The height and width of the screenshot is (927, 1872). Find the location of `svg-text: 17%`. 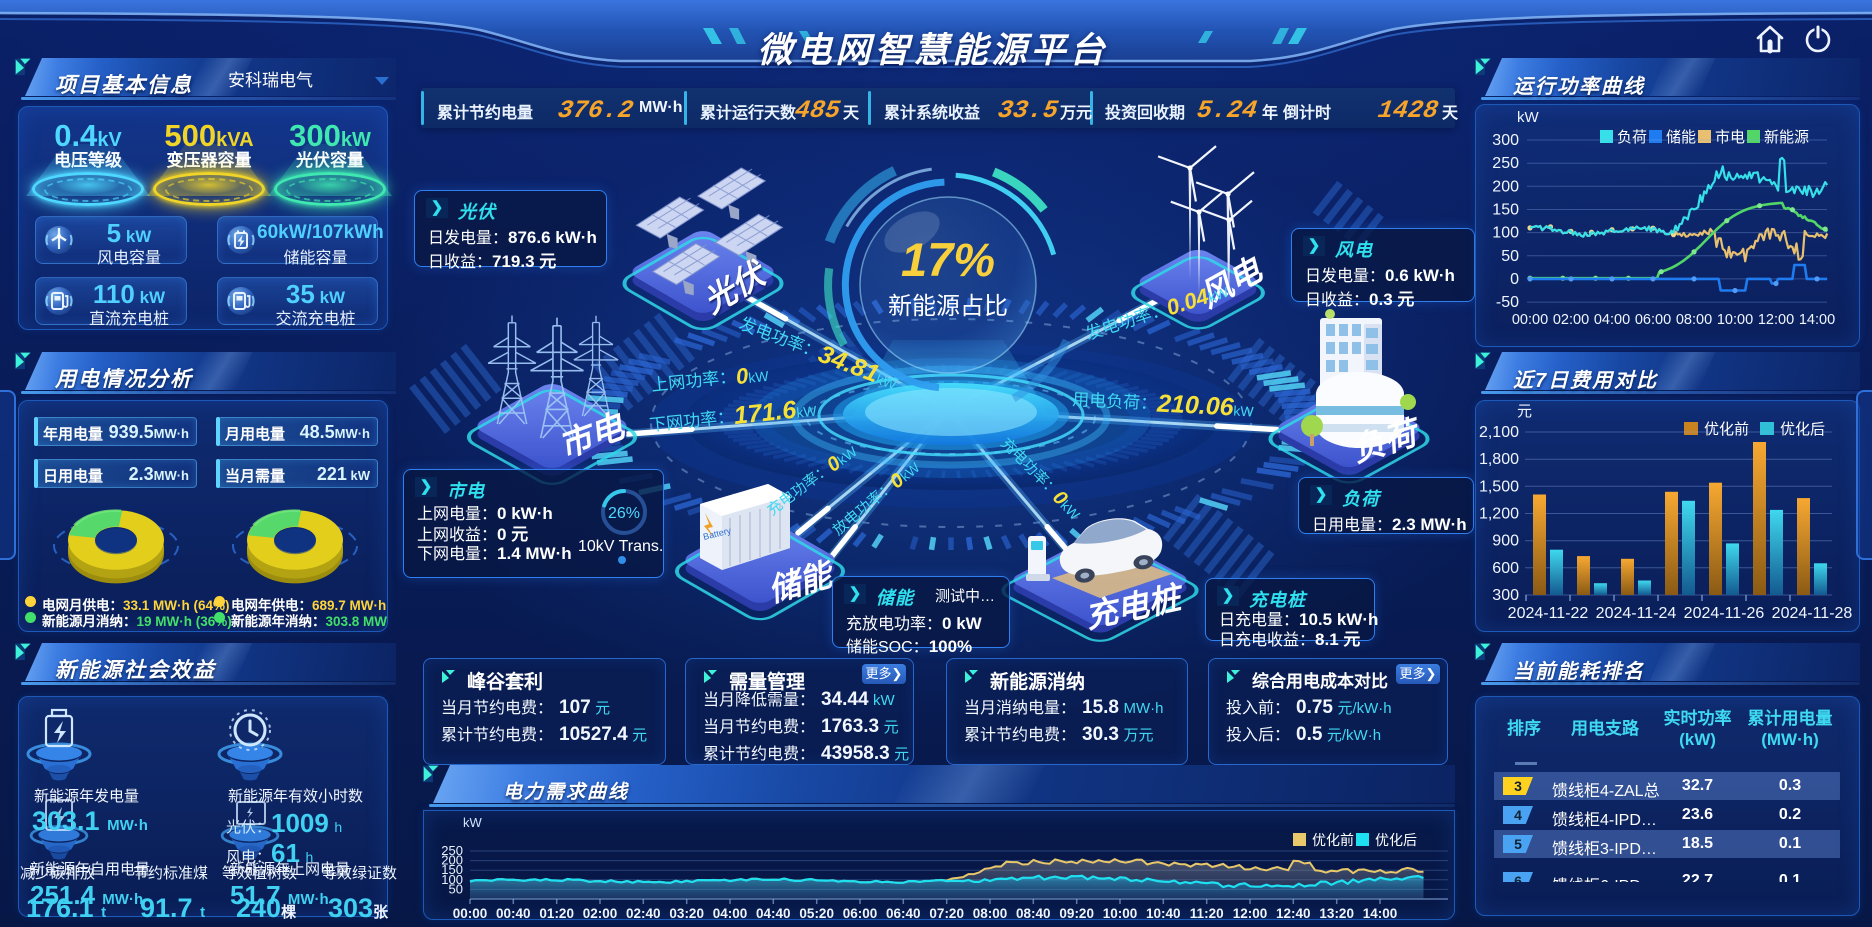

svg-text: 17% is located at coordinates (948, 259).